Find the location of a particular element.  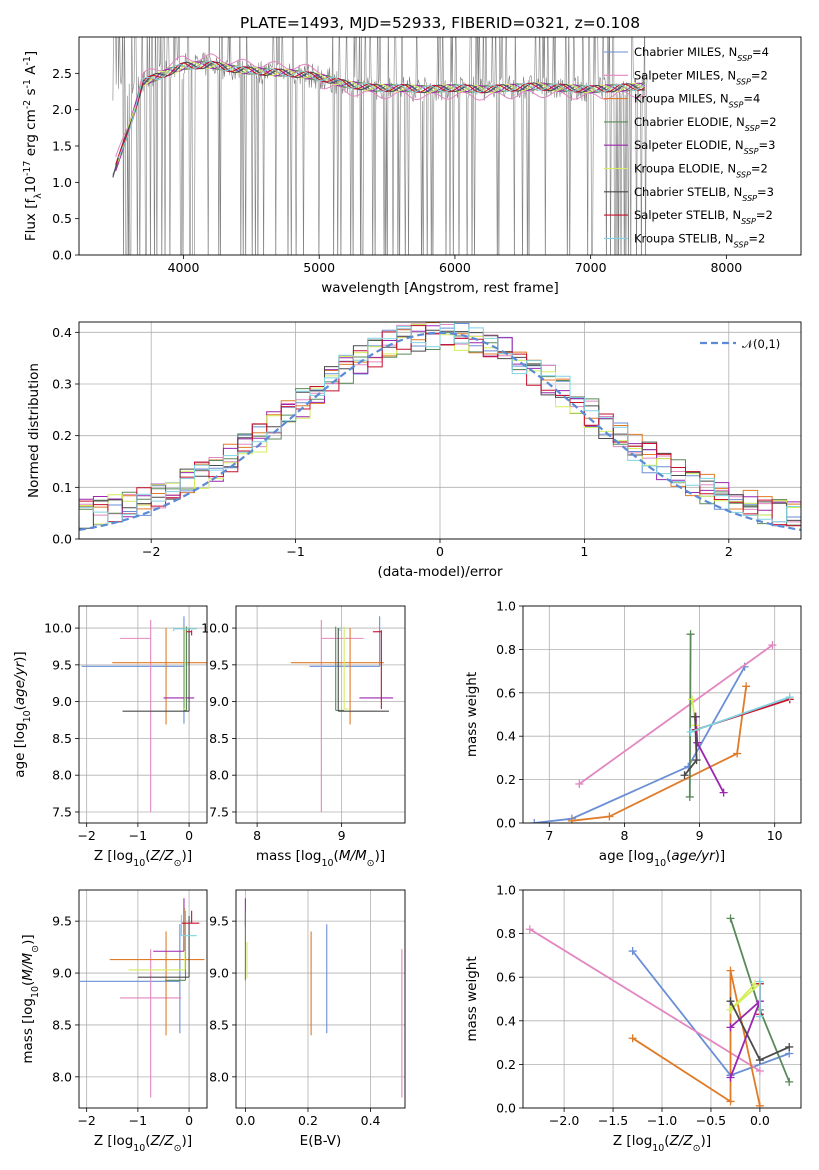

y-tick-label: 0.4 is located at coordinates (506, 1020).